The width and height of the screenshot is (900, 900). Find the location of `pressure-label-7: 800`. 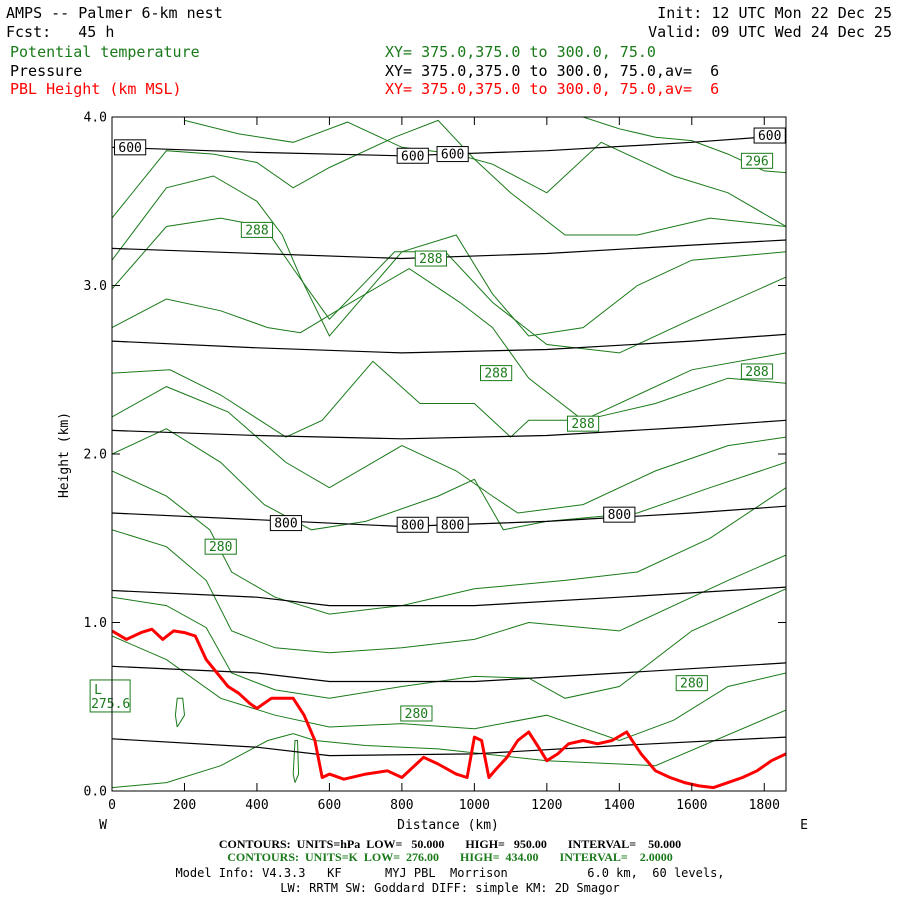

pressure-label-7: 800 is located at coordinates (619, 515).